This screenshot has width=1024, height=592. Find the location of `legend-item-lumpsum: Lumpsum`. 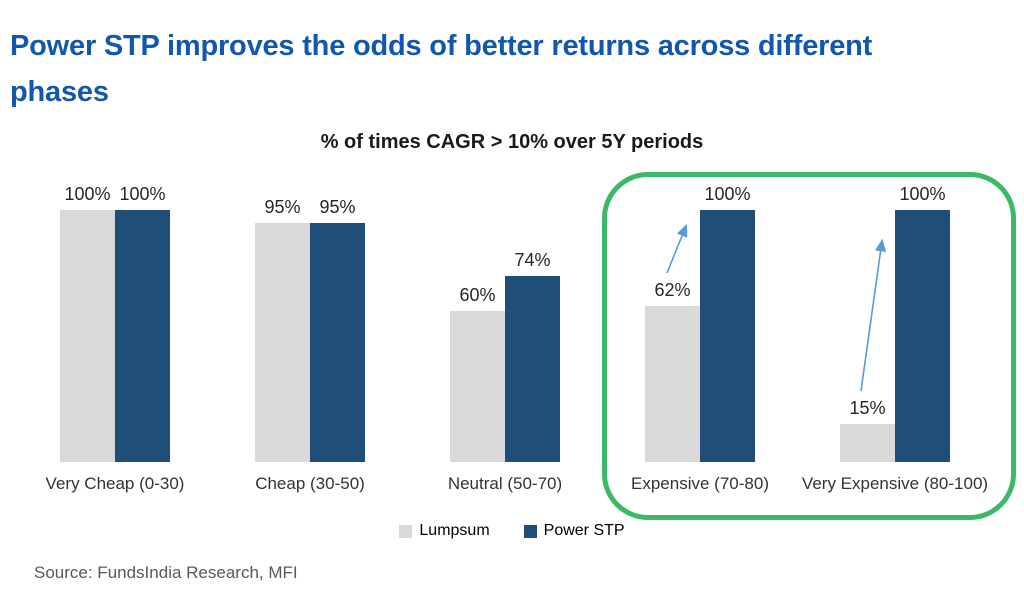

legend-item-lumpsum: Lumpsum is located at coordinates (444, 531).